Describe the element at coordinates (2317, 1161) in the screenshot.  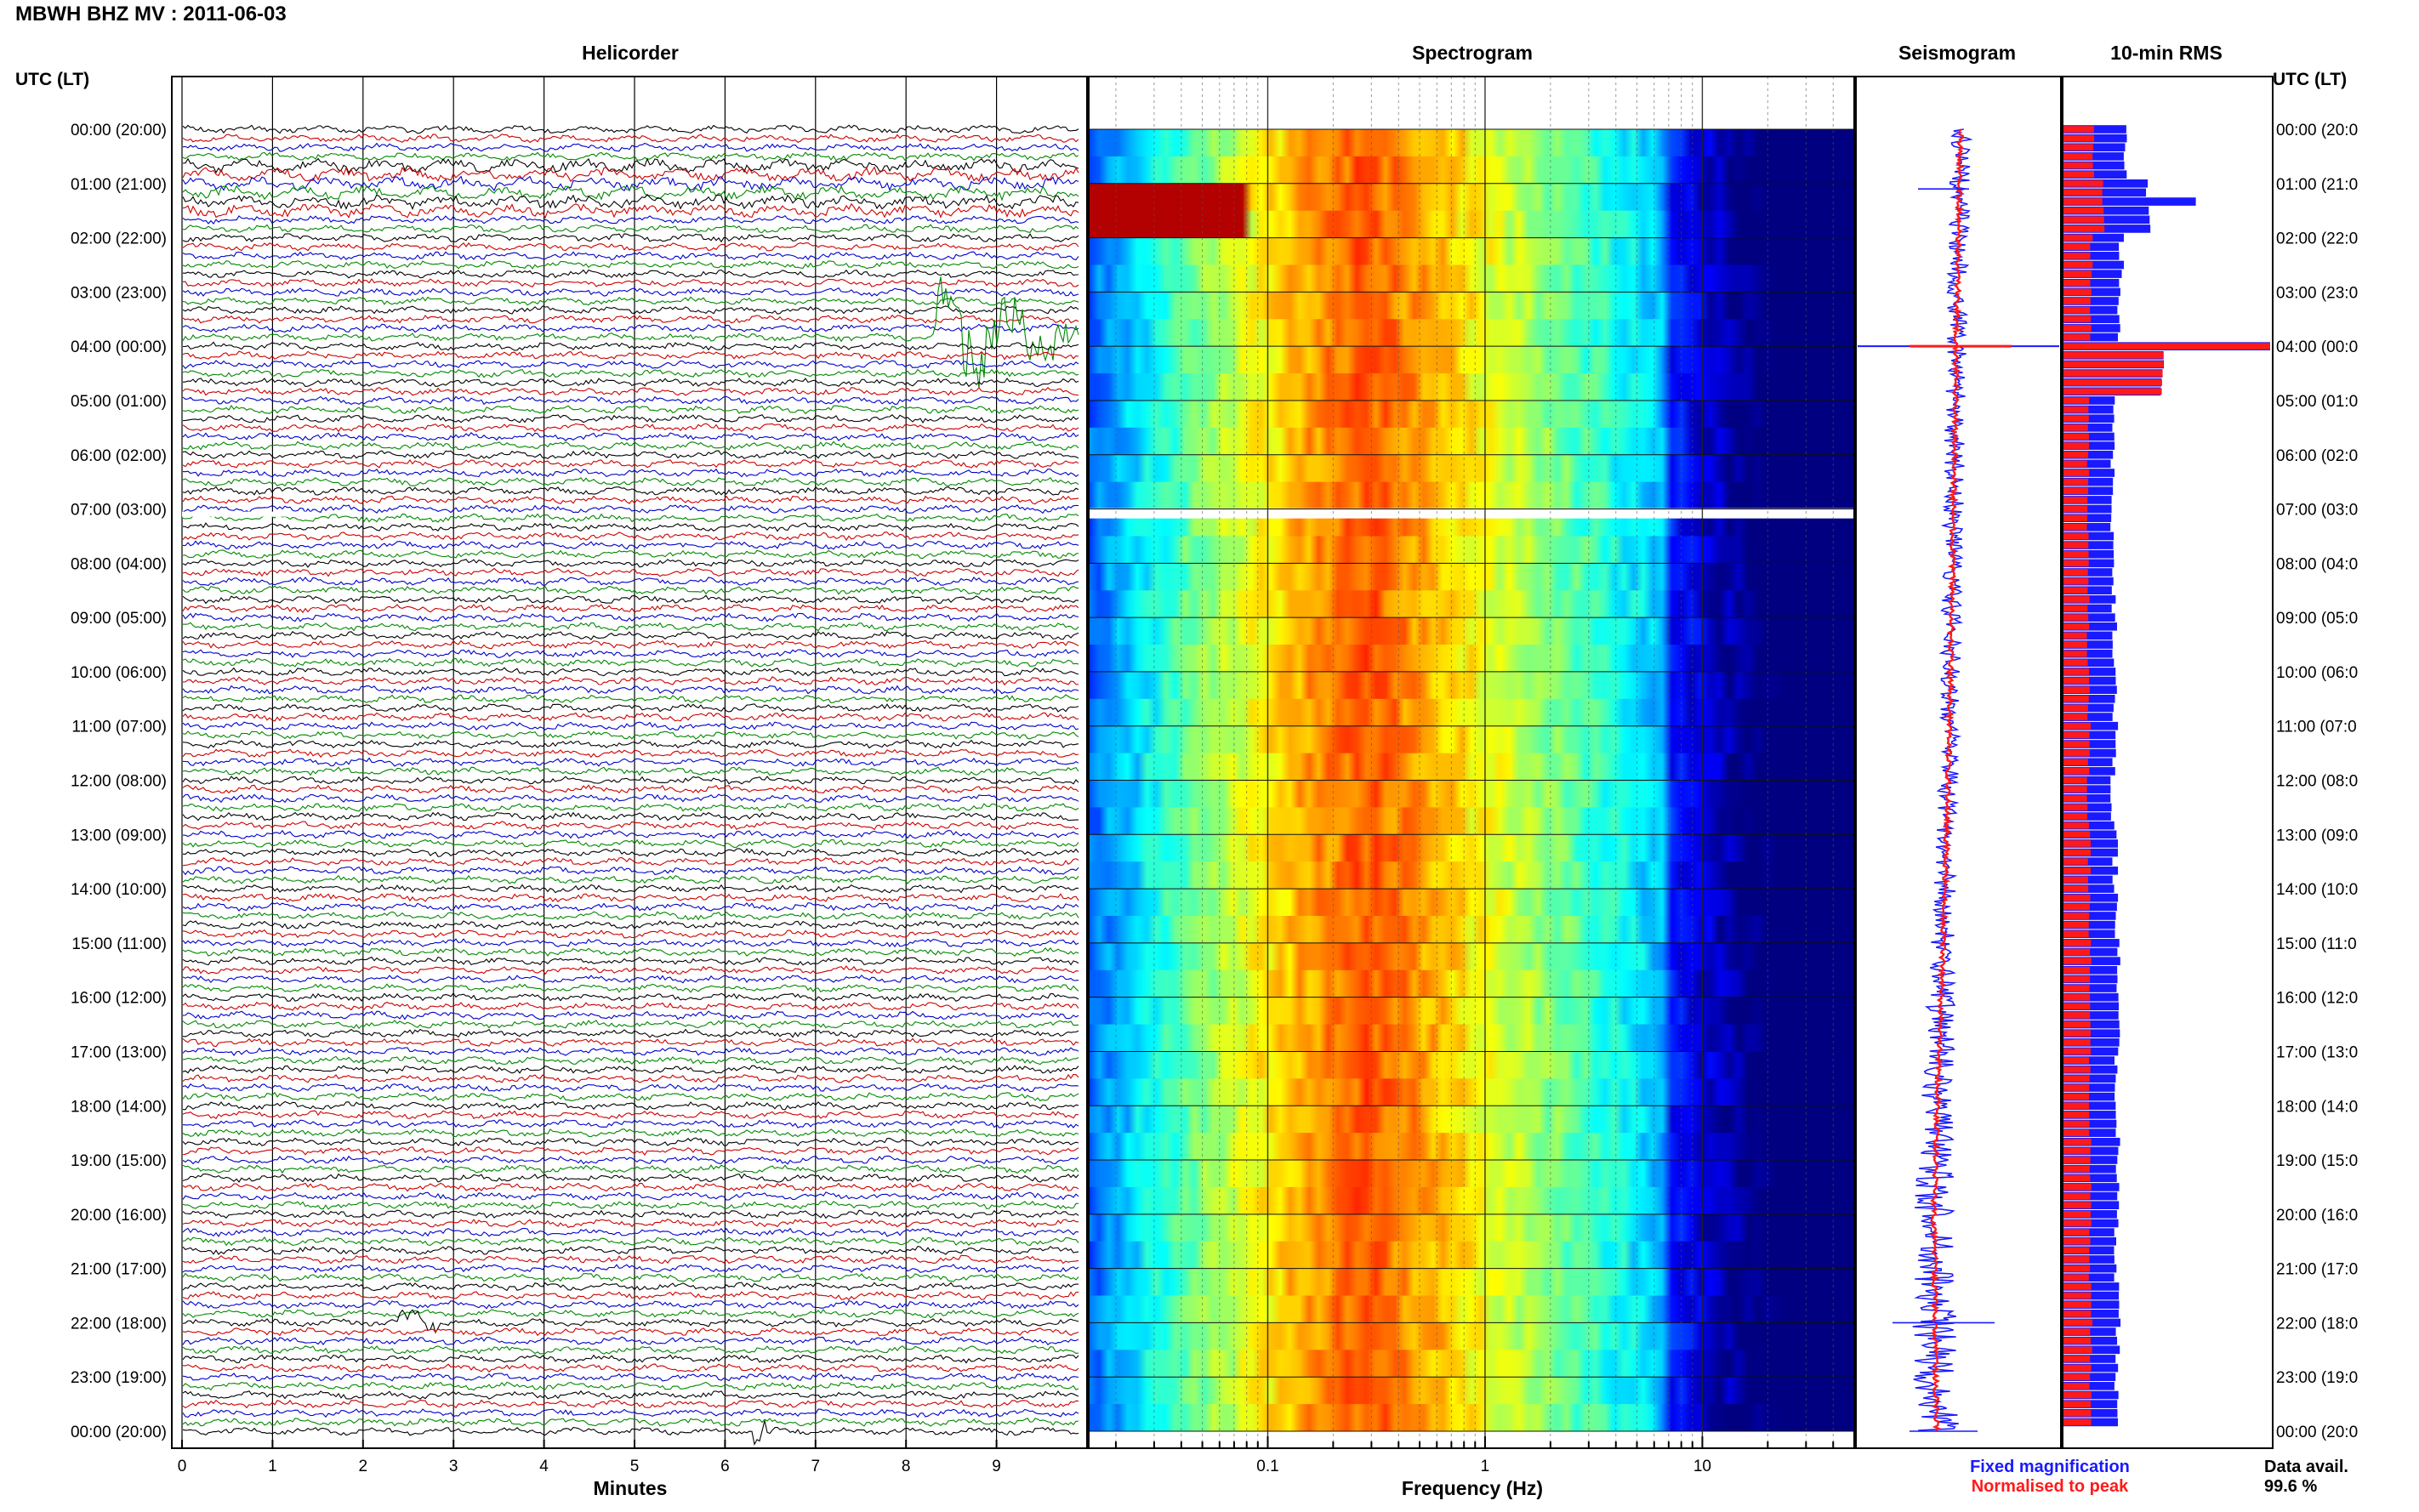
I see `time-label-right: 19:00 (15:0` at that location.